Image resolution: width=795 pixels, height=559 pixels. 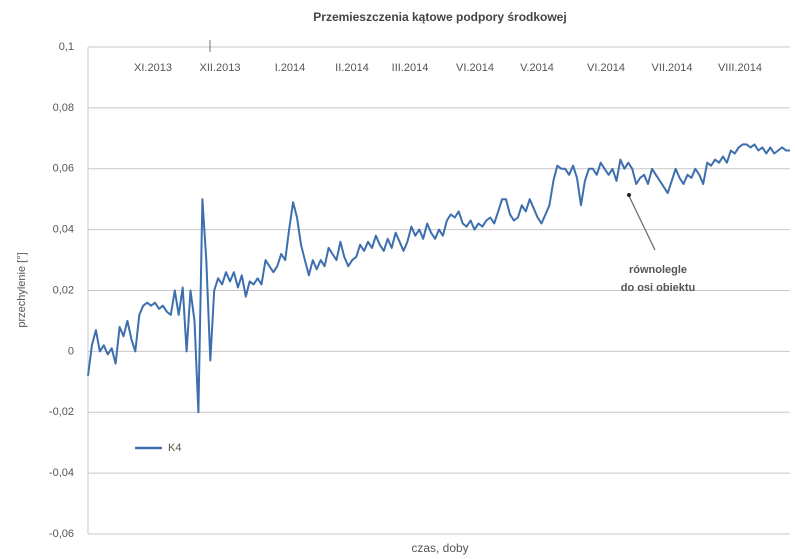 What do you see at coordinates (61, 473) in the screenshot?
I see `y-tick-label: -0,04` at bounding box center [61, 473].